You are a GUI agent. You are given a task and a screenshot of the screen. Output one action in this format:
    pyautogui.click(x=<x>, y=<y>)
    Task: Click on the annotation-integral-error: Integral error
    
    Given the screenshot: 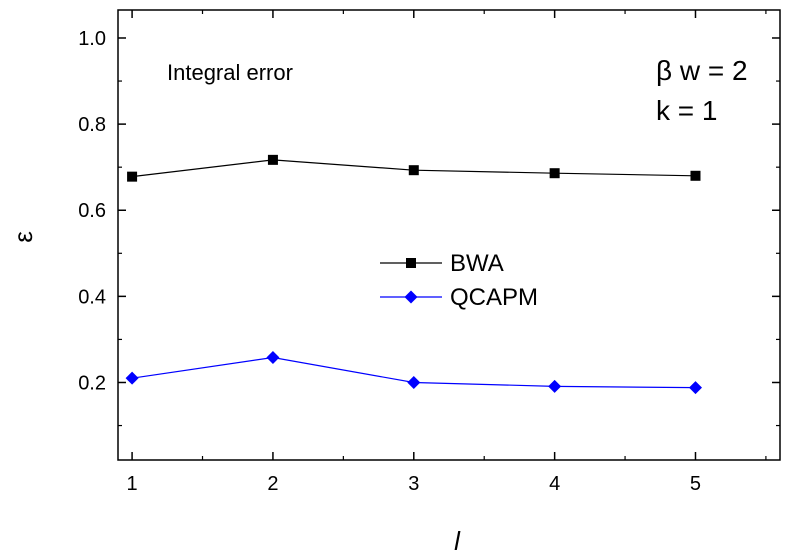 What is the action you would take?
    pyautogui.click(x=230, y=72)
    